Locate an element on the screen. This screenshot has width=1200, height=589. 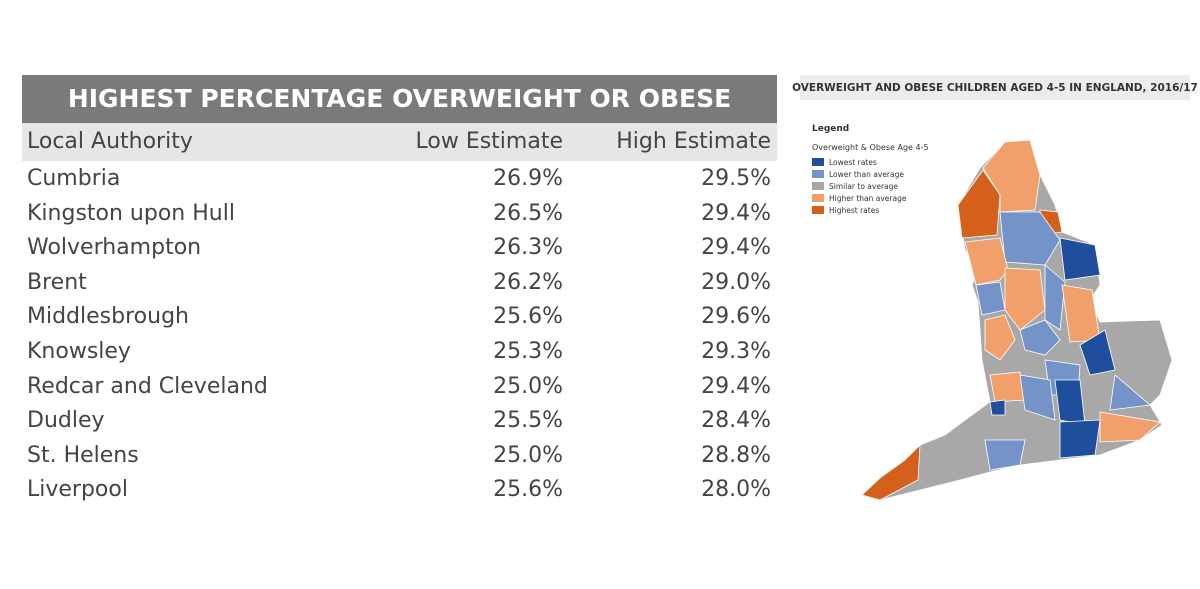
table-cell: 28.8% is located at coordinates (736, 455).